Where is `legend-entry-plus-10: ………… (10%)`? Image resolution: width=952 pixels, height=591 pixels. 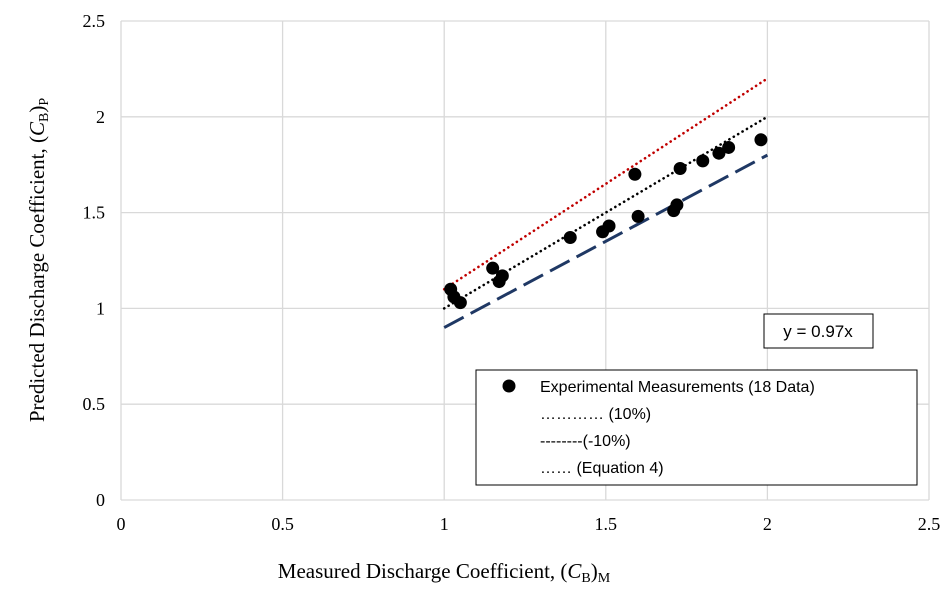
legend-entry-plus-10: ………… (10%) is located at coordinates (595, 414).